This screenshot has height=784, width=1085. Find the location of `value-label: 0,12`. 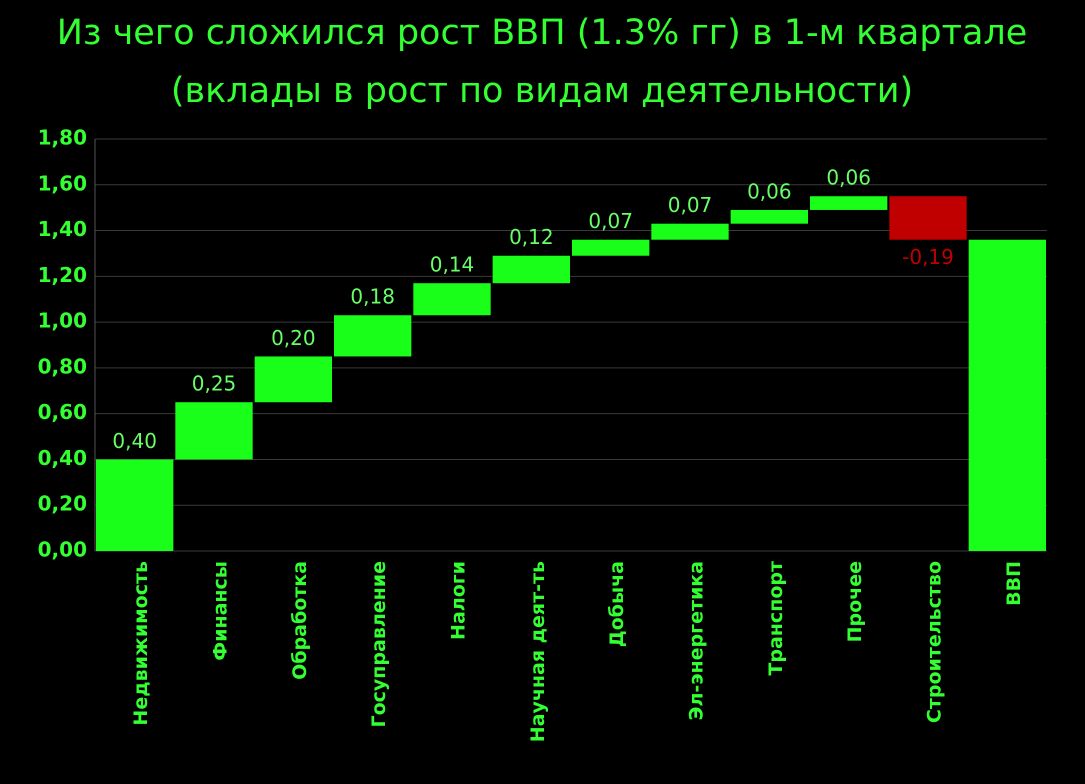

value-label: 0,12 is located at coordinates (531, 237).